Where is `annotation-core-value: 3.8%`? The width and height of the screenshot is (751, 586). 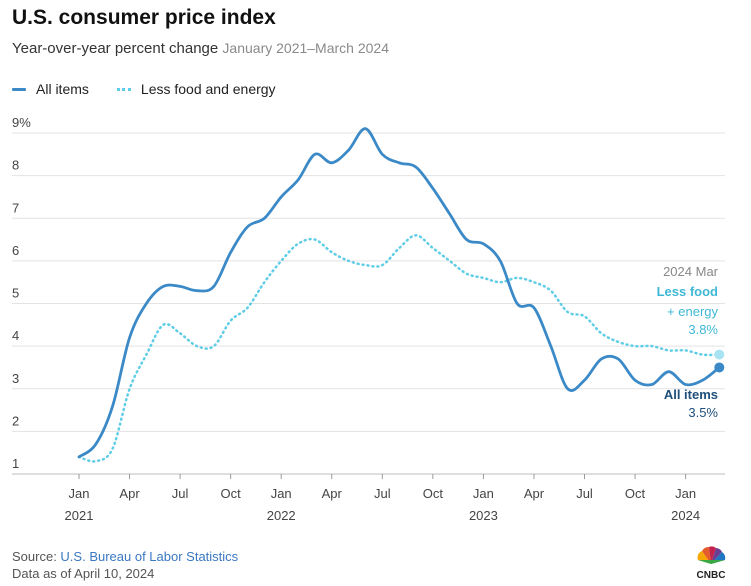
annotation-core-value: 3.8% is located at coordinates (703, 329).